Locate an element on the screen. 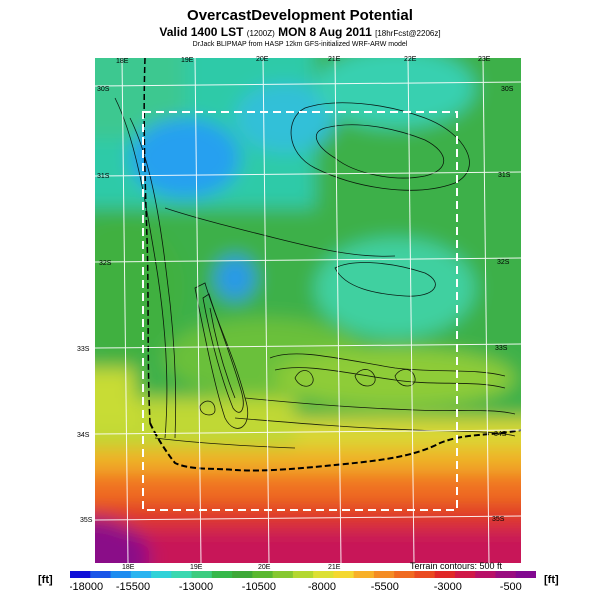 The width and height of the screenshot is (600, 600). colorbar-tick-label: -500 is located at coordinates (511, 587).